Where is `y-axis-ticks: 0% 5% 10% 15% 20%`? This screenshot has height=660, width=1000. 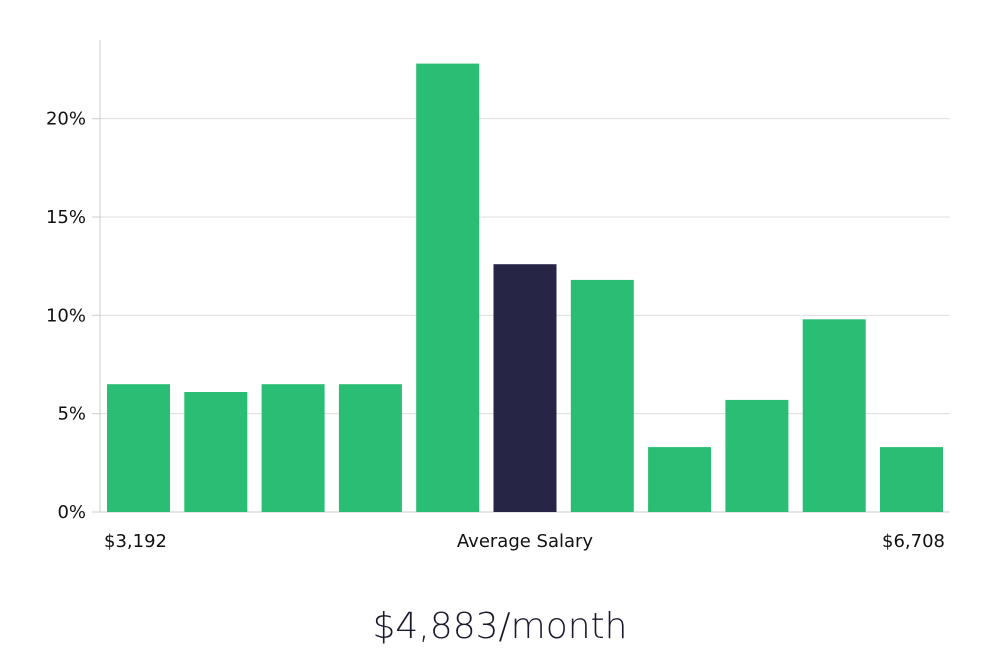
y-axis-ticks: 0% 5% 10% 15% 20% is located at coordinates (73, 316).